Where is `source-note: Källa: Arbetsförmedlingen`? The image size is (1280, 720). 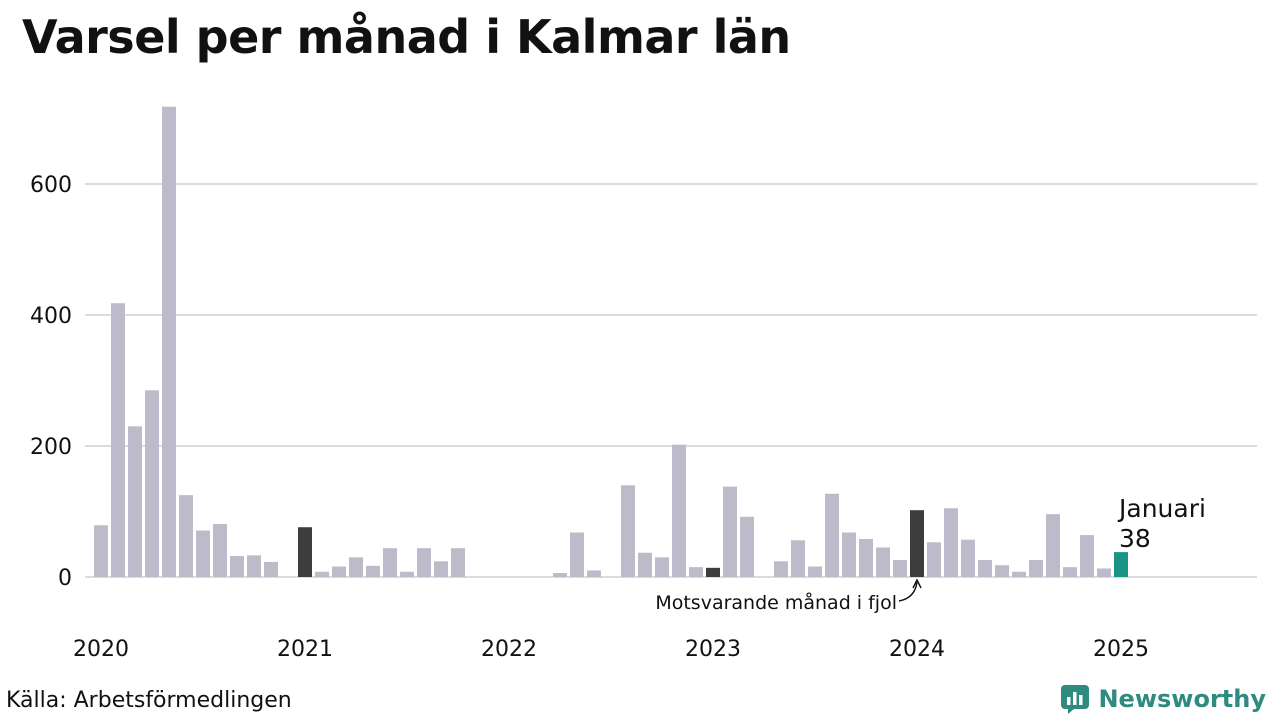
source-note: Källa: Arbetsförmedlingen is located at coordinates (149, 700).